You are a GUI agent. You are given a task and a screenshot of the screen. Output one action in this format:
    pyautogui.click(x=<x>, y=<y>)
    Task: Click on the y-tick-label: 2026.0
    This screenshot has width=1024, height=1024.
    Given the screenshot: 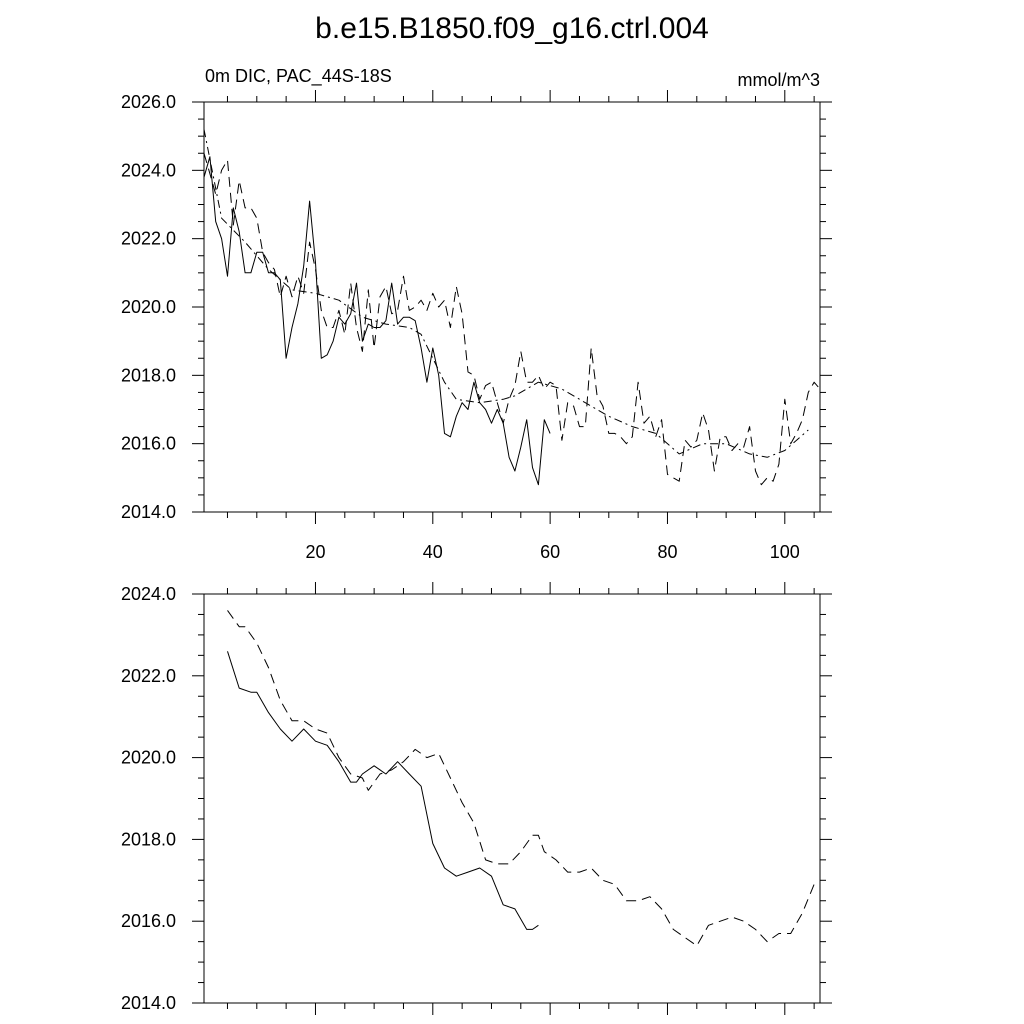 What is the action you would take?
    pyautogui.click(x=148, y=102)
    